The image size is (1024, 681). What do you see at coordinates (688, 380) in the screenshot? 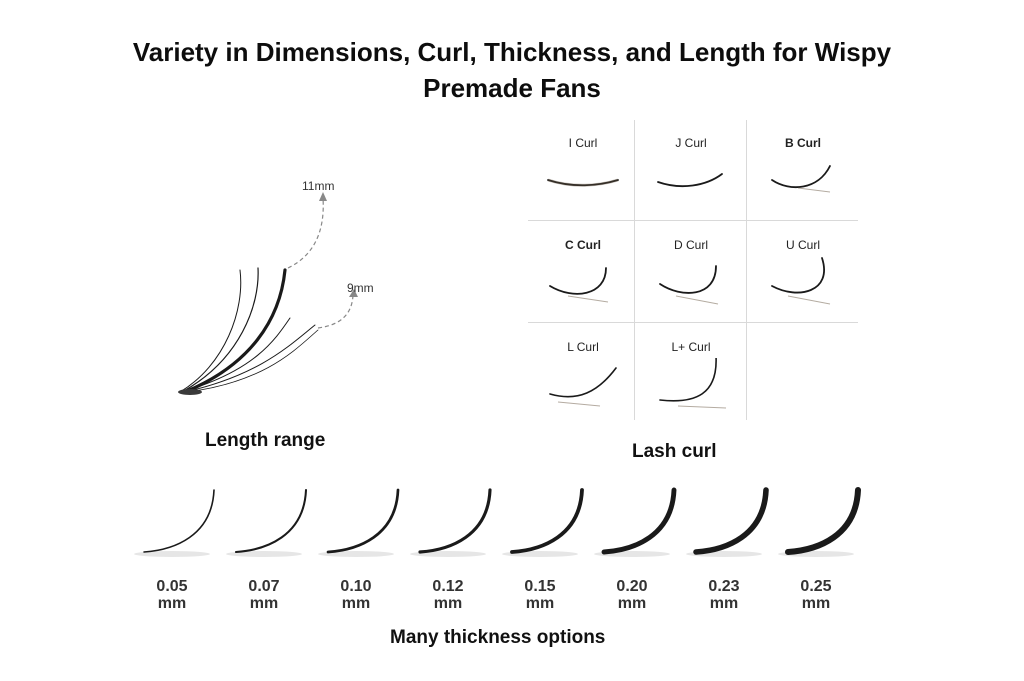
I see `curl-lash-l-plus` at bounding box center [688, 380].